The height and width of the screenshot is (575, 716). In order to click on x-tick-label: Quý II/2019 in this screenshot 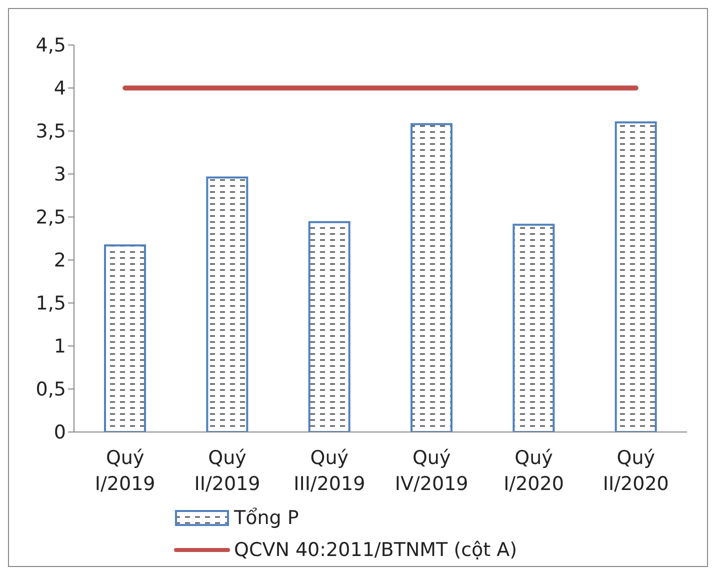, I will do `click(227, 471)`.